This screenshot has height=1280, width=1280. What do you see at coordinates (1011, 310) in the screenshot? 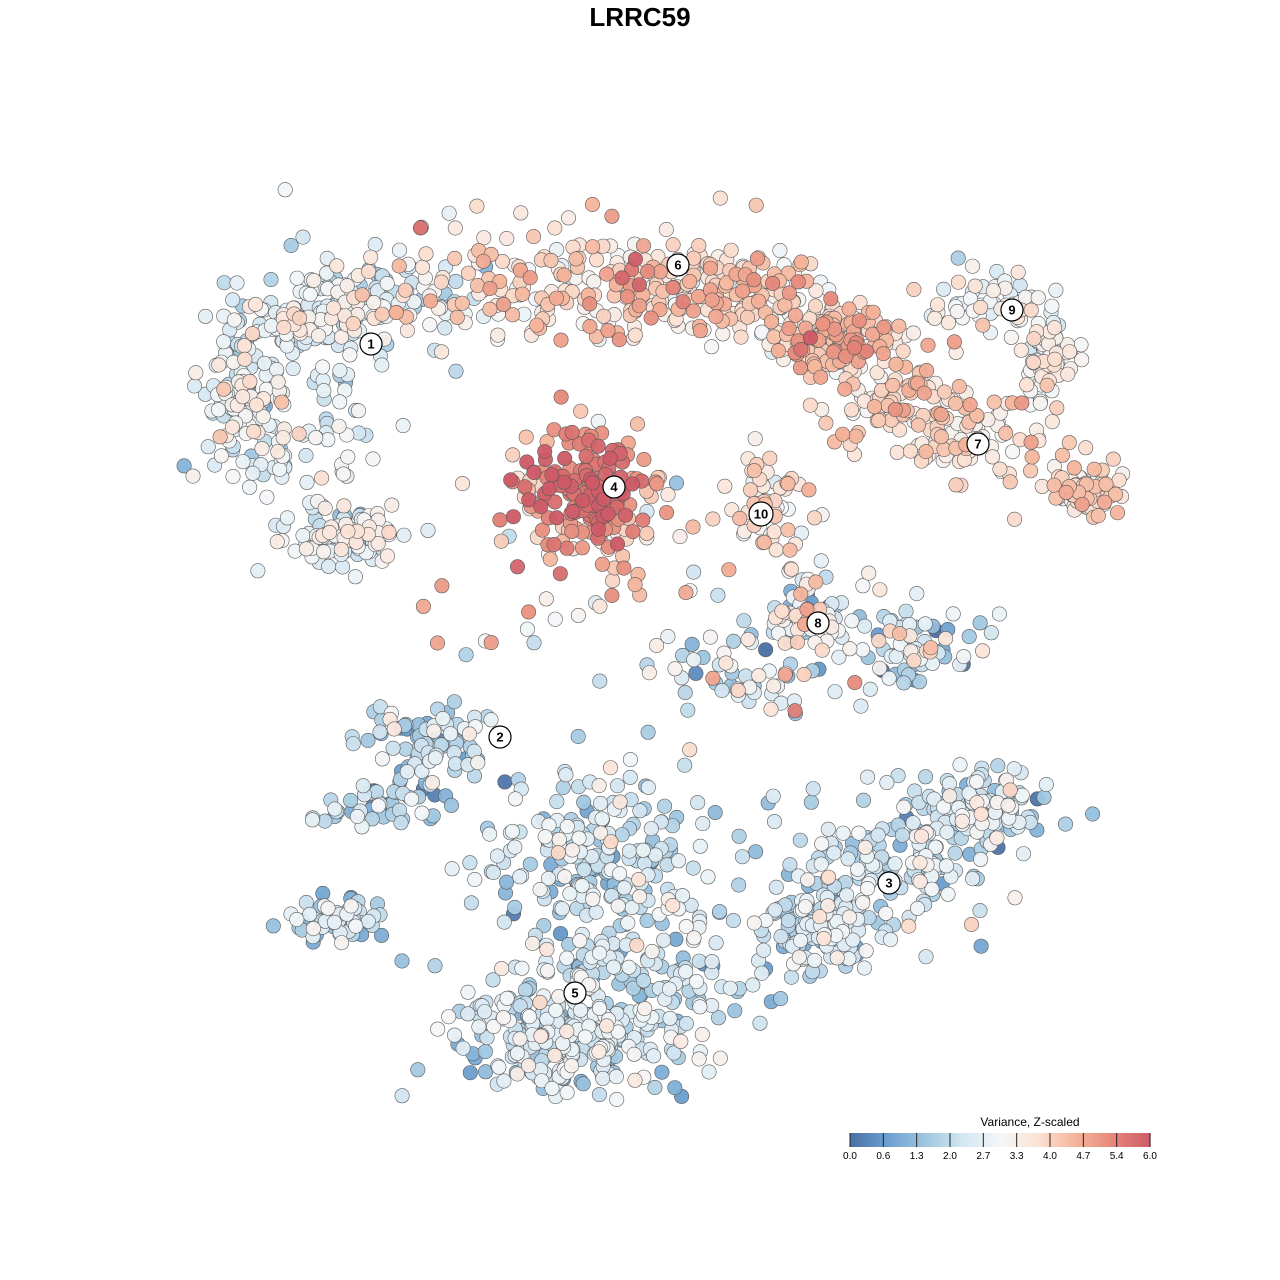
I see `cluster-label-text: 9` at bounding box center [1011, 310].